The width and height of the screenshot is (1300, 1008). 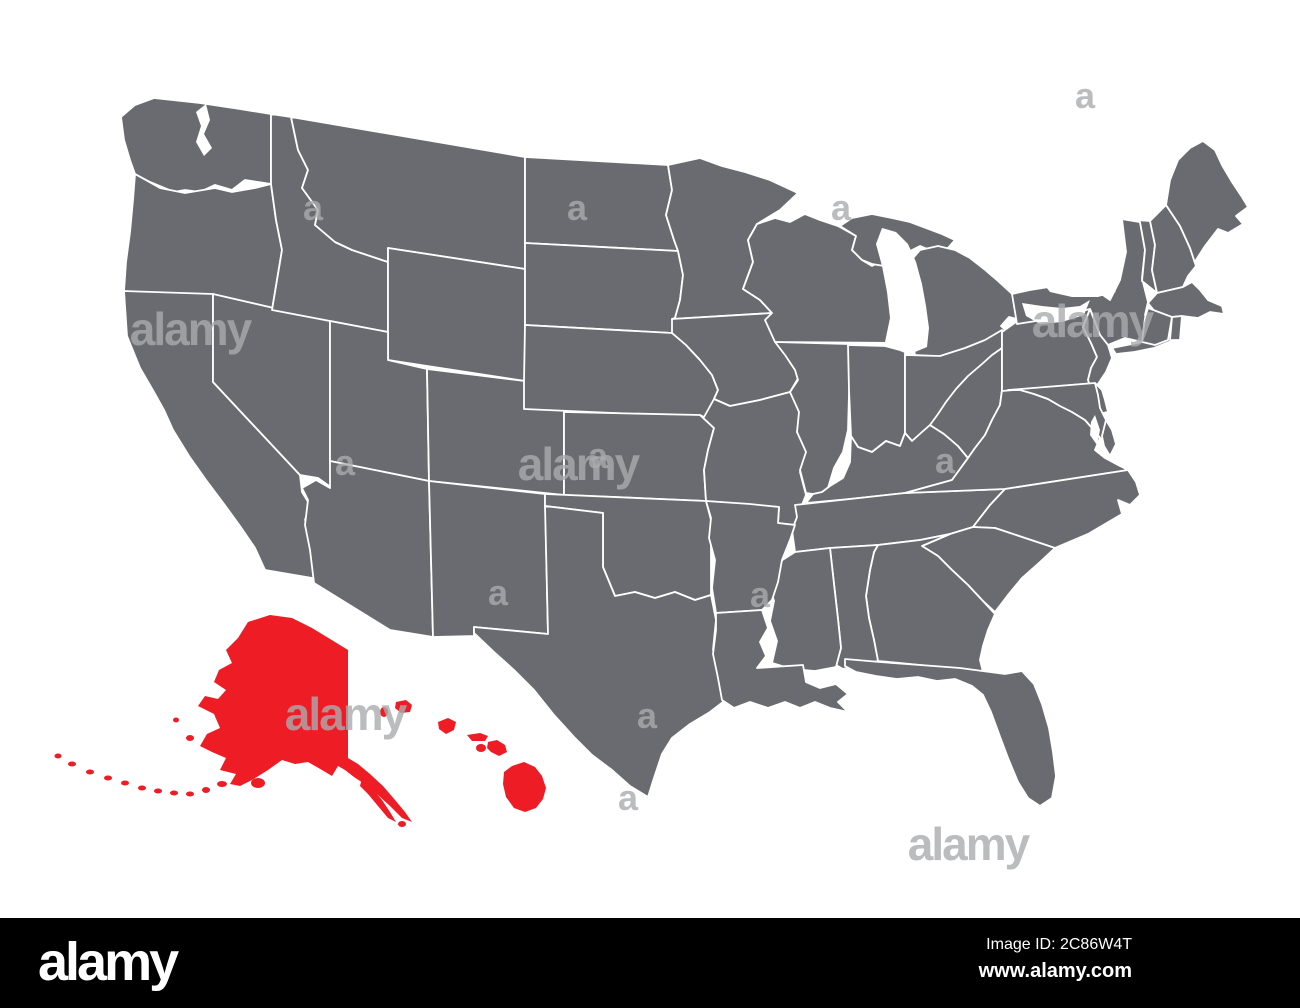 What do you see at coordinates (1079, 288) in the screenshot?
I see `lake-ontario` at bounding box center [1079, 288].